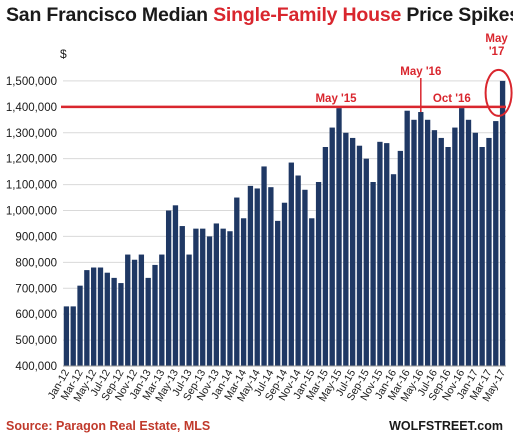 The height and width of the screenshot is (442, 513). What do you see at coordinates (498, 92) in the screenshot?
I see `highlight-circle` at bounding box center [498, 92].